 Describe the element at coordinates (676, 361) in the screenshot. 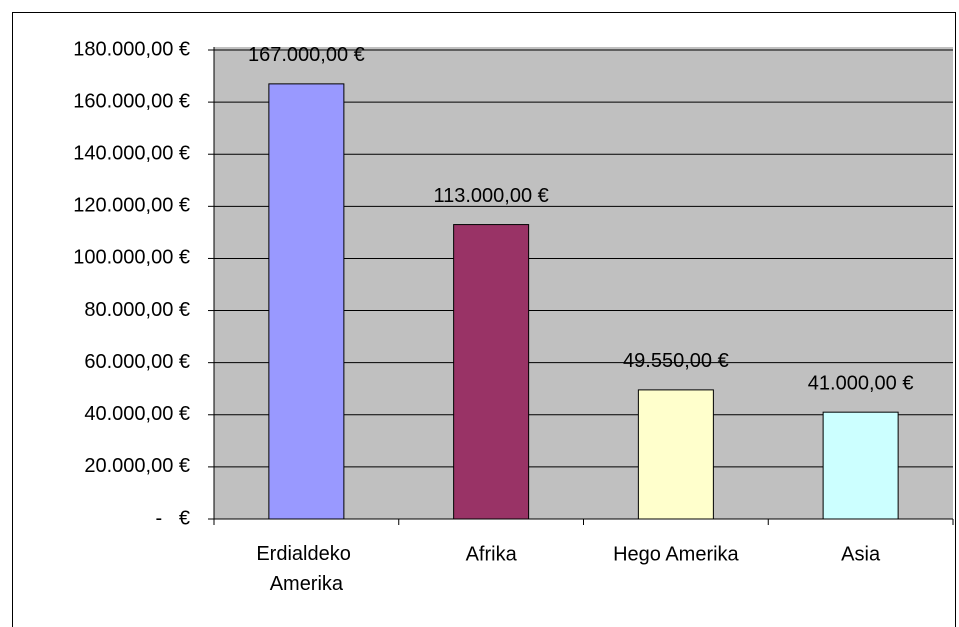

I see `data-label: 49.550,00 €` at that location.